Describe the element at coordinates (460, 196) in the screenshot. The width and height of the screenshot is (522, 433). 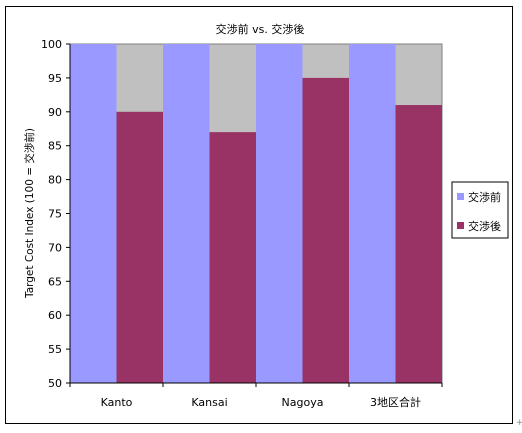
I see `legend-swatch-before` at that location.